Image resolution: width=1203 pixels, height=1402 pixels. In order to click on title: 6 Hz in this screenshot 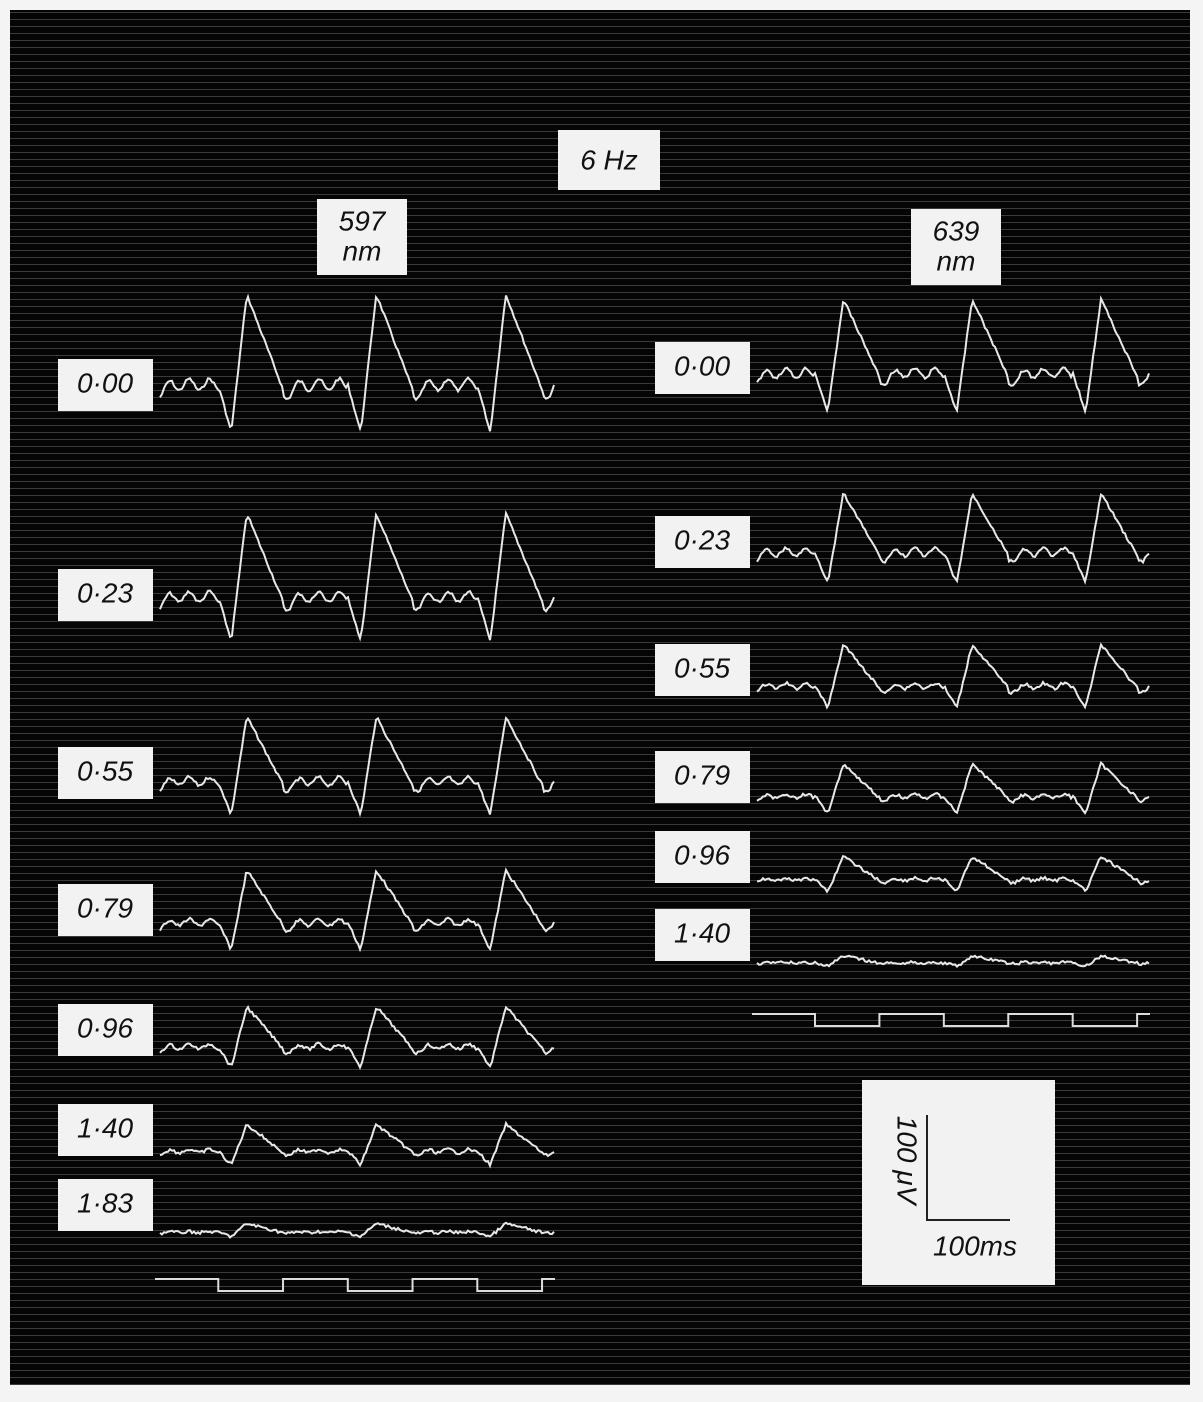, I will do `click(609, 159)`.